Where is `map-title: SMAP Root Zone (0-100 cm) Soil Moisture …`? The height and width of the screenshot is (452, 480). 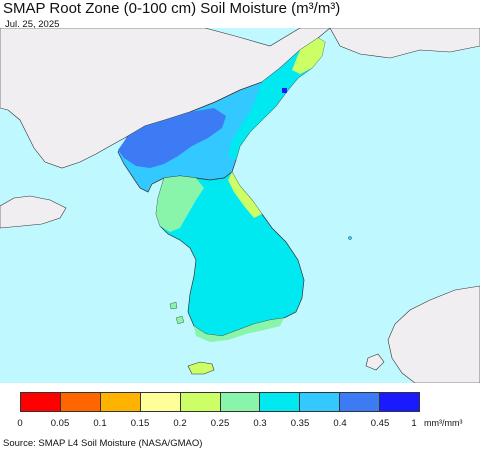 map-title: SMAP Root Zone (0-100 cm) Soil Moisture … is located at coordinates (172, 8).